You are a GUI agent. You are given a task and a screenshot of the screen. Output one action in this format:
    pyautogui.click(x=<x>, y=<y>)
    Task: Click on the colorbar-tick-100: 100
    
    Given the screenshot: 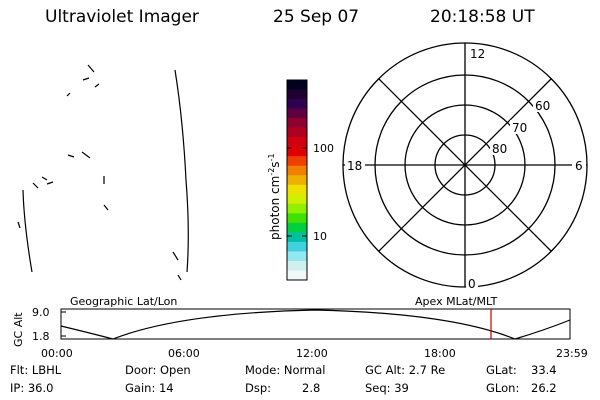 What is the action you would take?
    pyautogui.click(x=323, y=148)
    